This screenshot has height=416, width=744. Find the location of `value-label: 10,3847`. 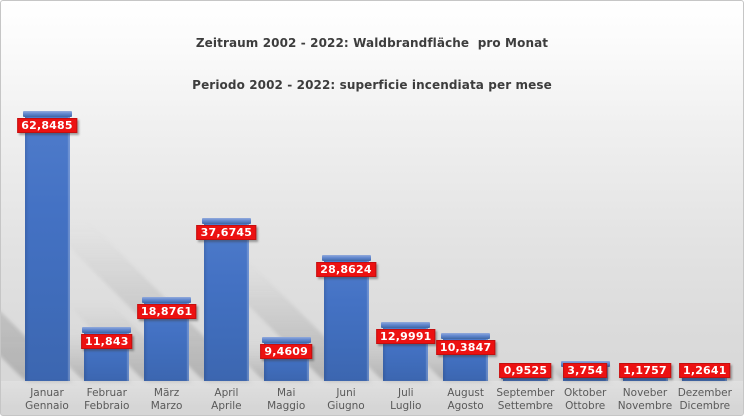

value-label: 10,3847 is located at coordinates (465, 348).